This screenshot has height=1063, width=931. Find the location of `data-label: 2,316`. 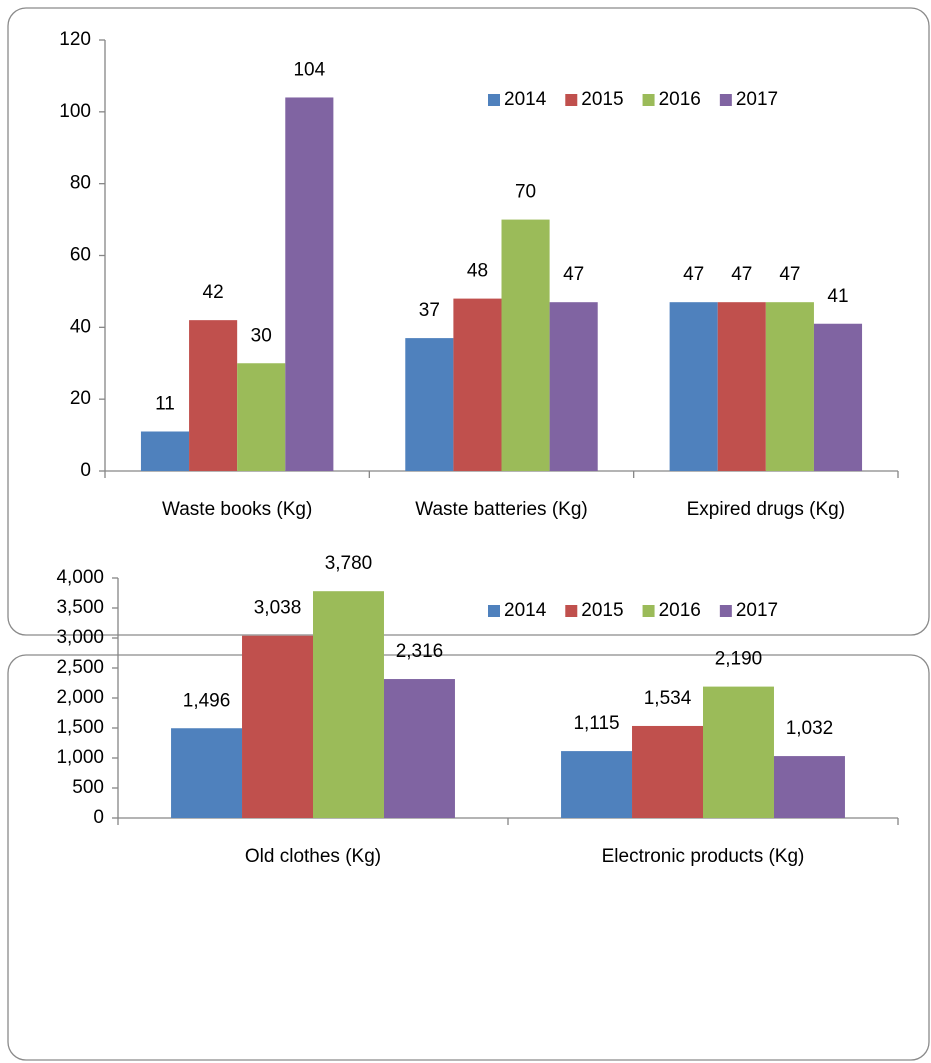

data-label: 2,316 is located at coordinates (420, 651).